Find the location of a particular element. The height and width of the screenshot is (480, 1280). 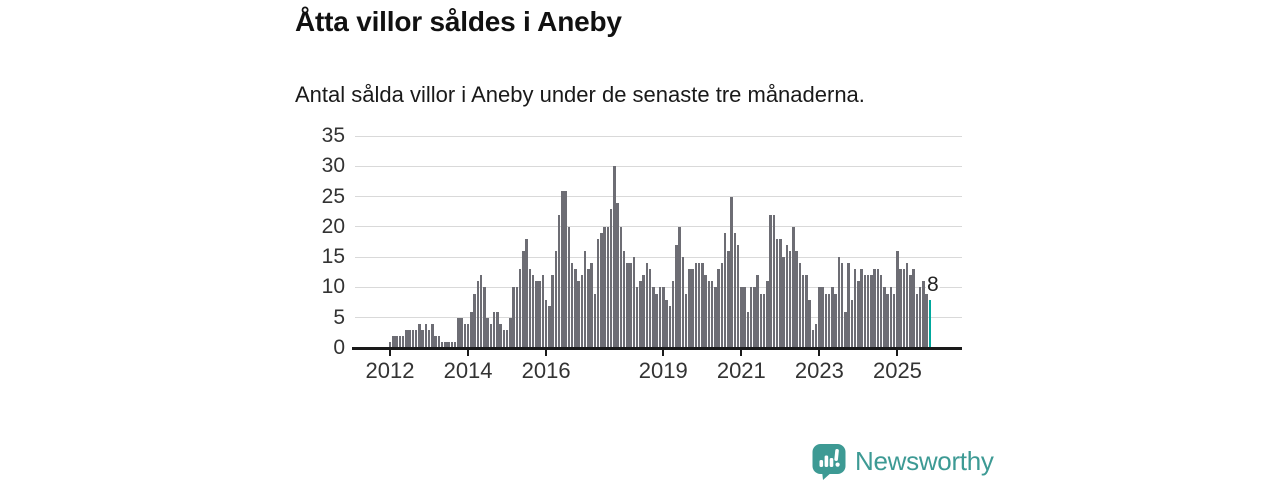

y-tick-label-10: 10 is located at coordinates (333, 287).